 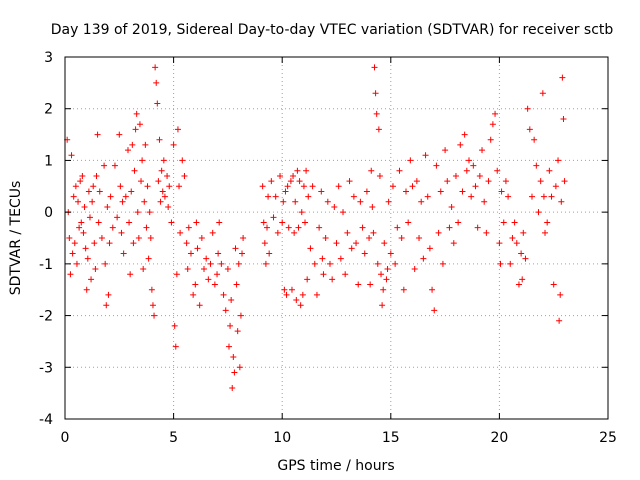 What do you see at coordinates (46, 420) in the screenshot?
I see `y-tick-label: -4` at bounding box center [46, 420].